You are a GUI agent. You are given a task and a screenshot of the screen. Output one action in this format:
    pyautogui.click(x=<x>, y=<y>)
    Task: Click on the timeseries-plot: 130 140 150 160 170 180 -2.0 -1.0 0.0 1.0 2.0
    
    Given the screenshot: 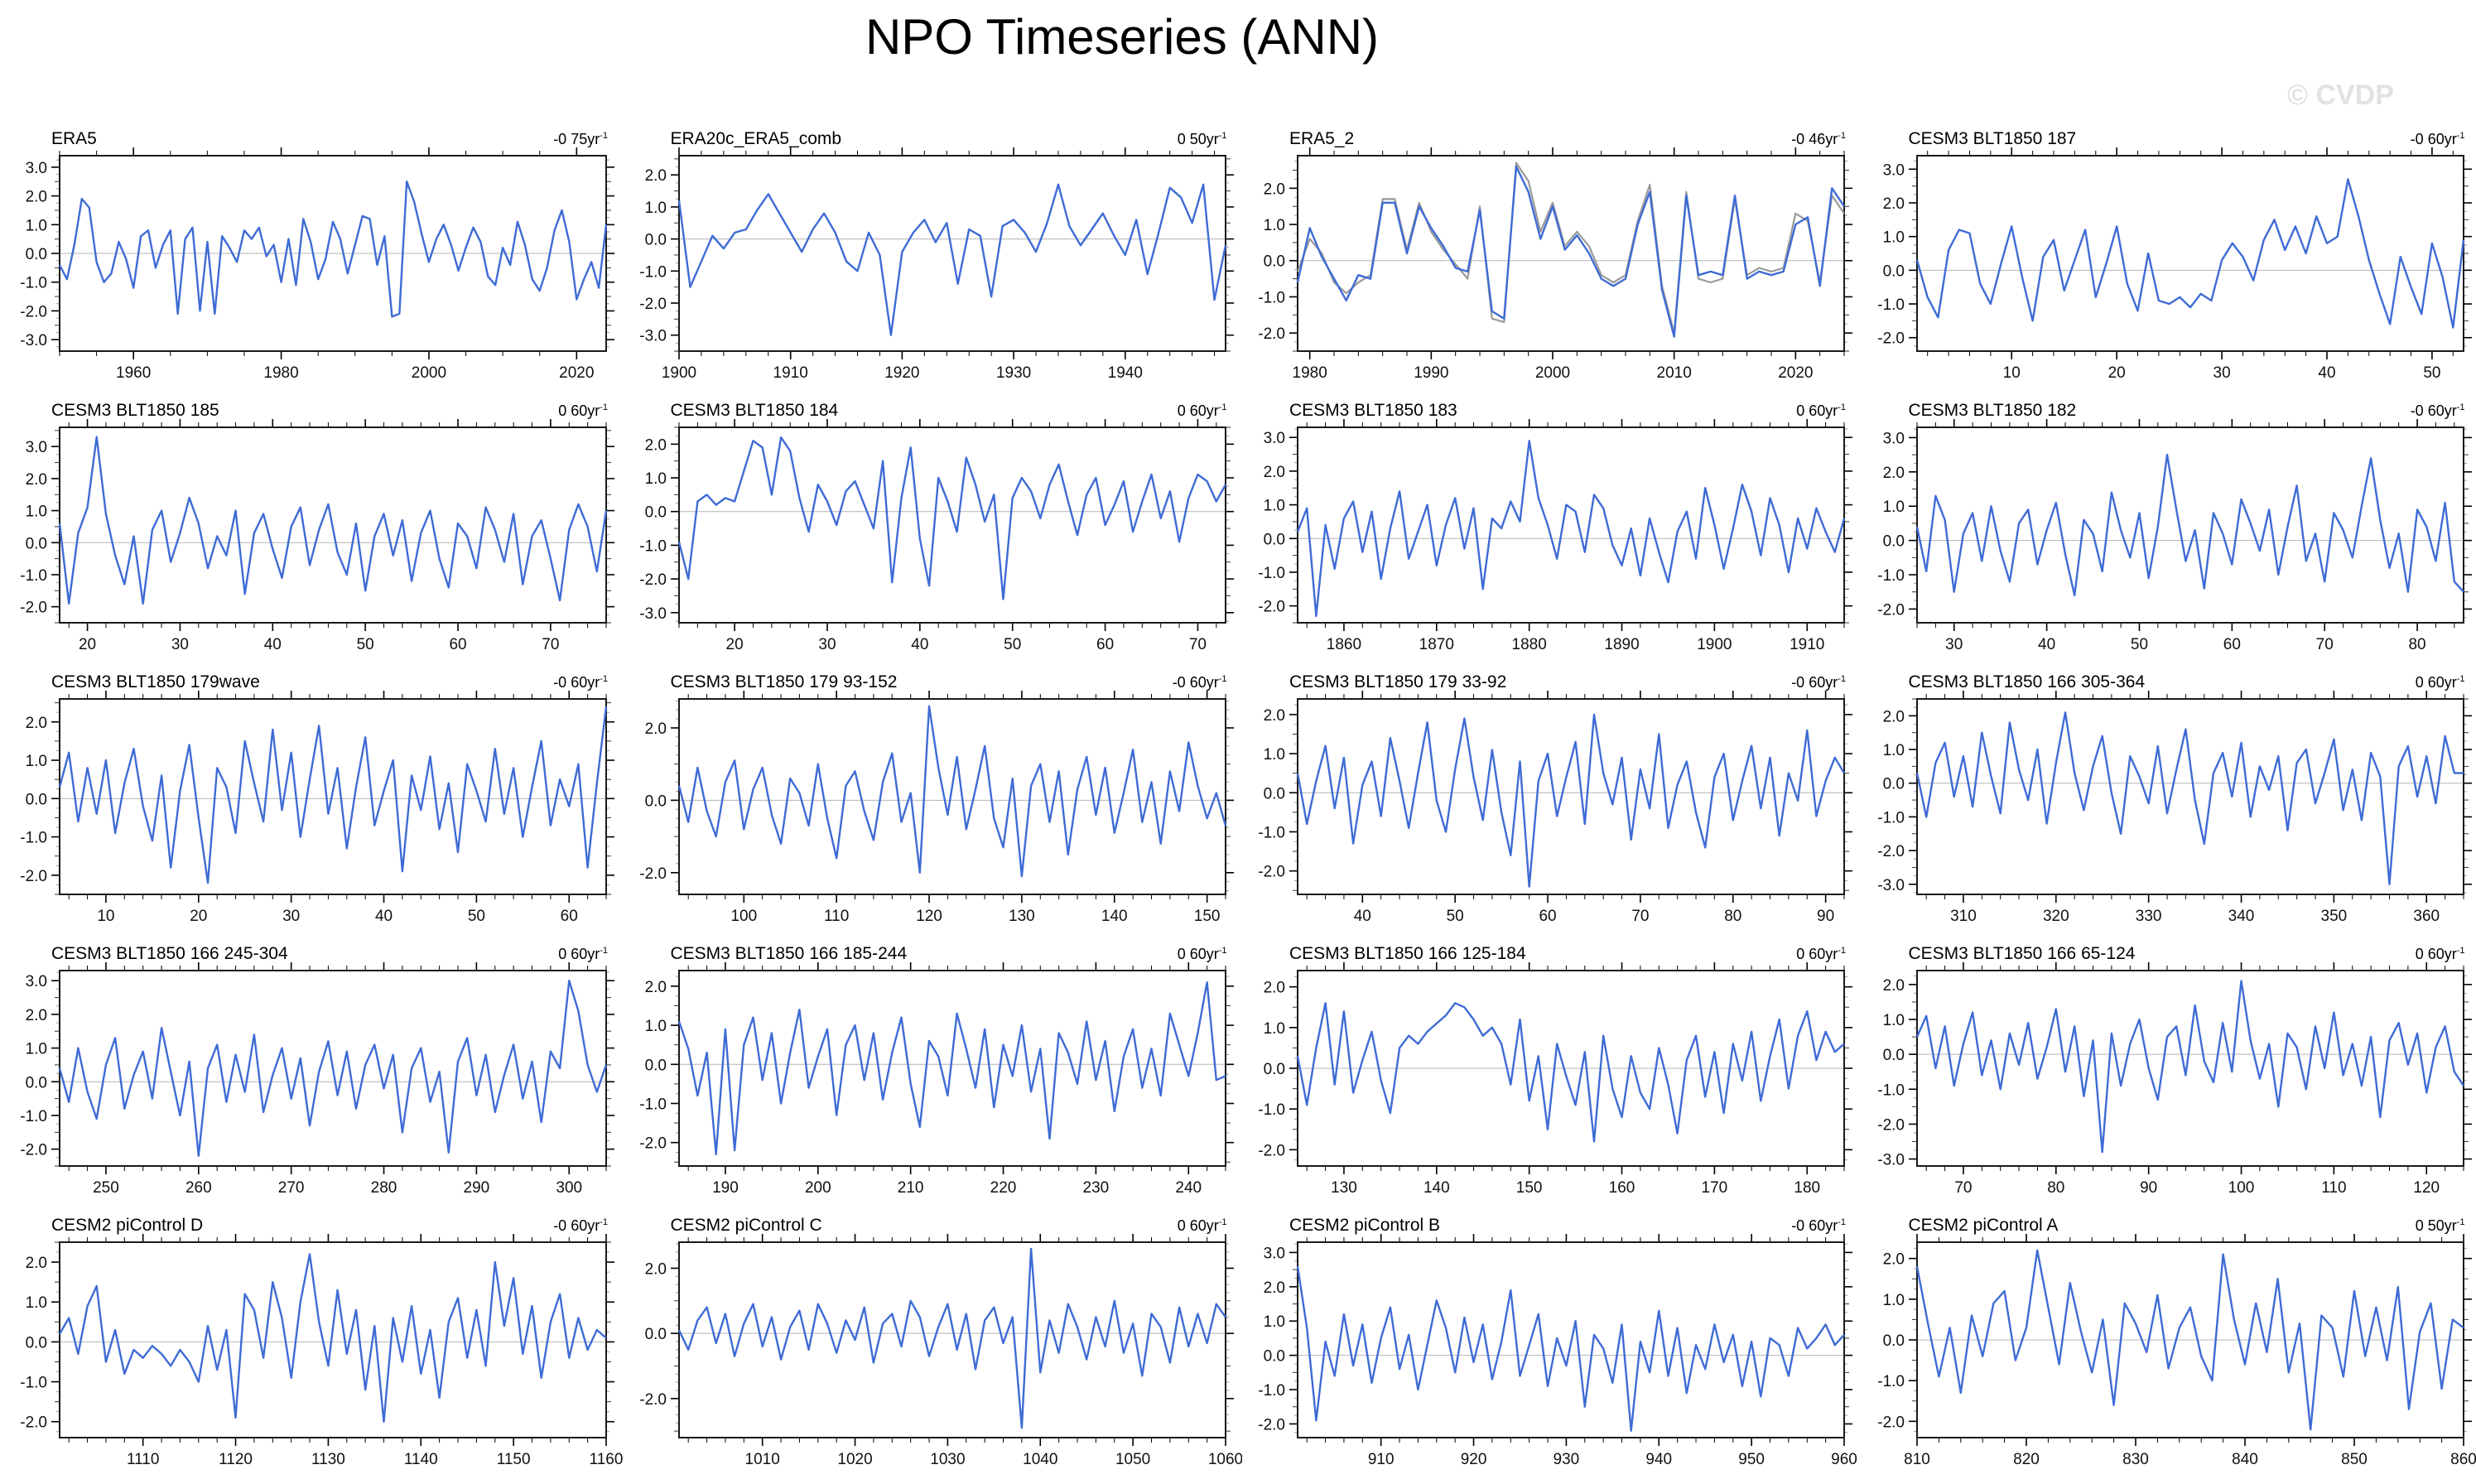 What is the action you would take?
    pyautogui.click(x=1555, y=1079)
    